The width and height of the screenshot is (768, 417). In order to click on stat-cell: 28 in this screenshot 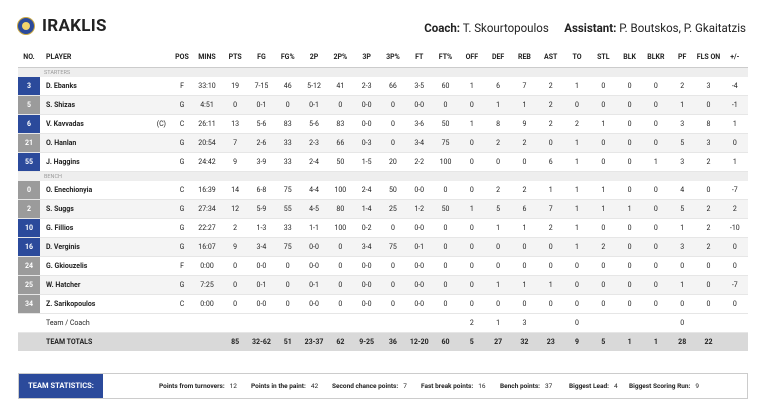, I will do `click(682, 341)`.